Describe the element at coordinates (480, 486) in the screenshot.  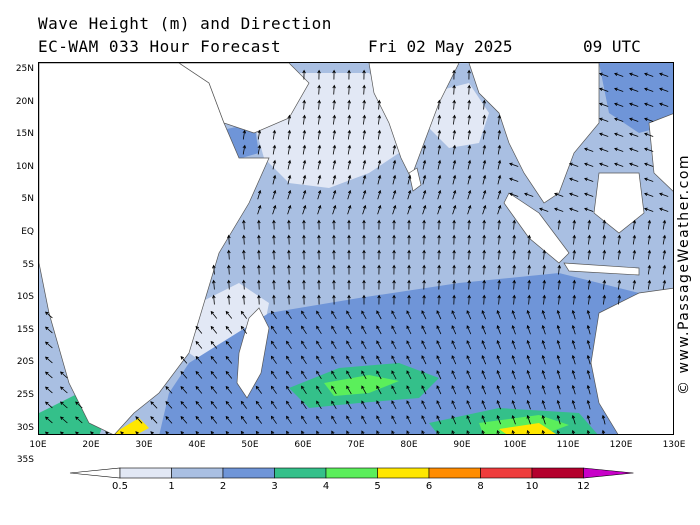
I see `legend-label: 8` at that location.